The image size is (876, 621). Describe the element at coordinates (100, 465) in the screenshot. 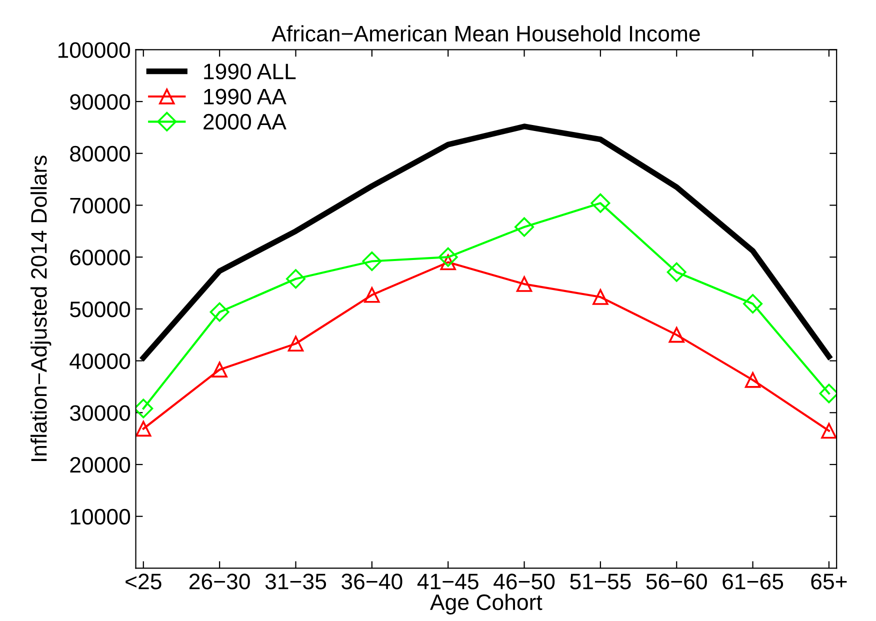

I see `y-tick-label: 20000` at that location.